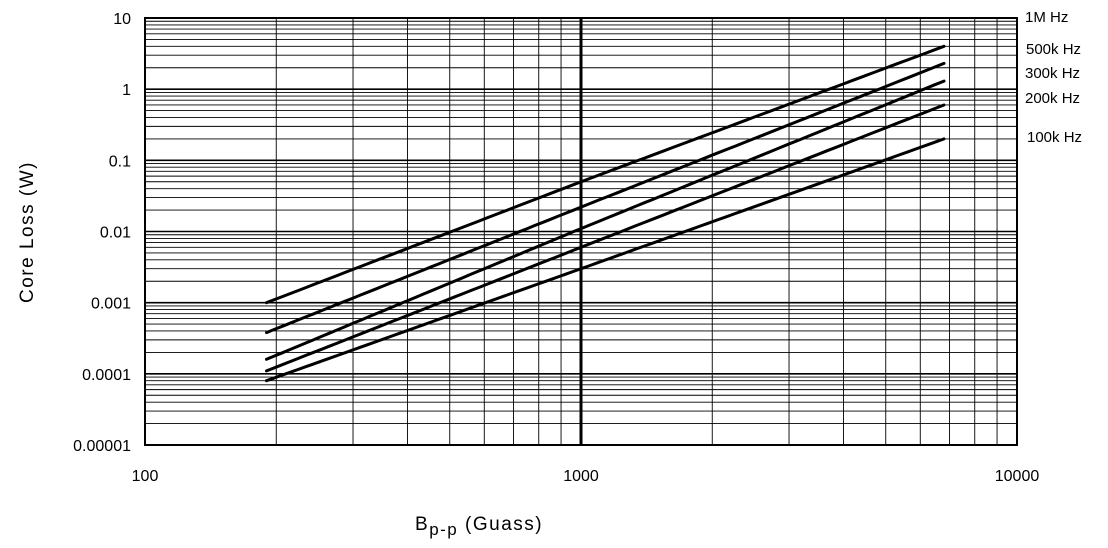  What do you see at coordinates (1046, 17) in the screenshot?
I see `series-label: 1M Hz` at bounding box center [1046, 17].